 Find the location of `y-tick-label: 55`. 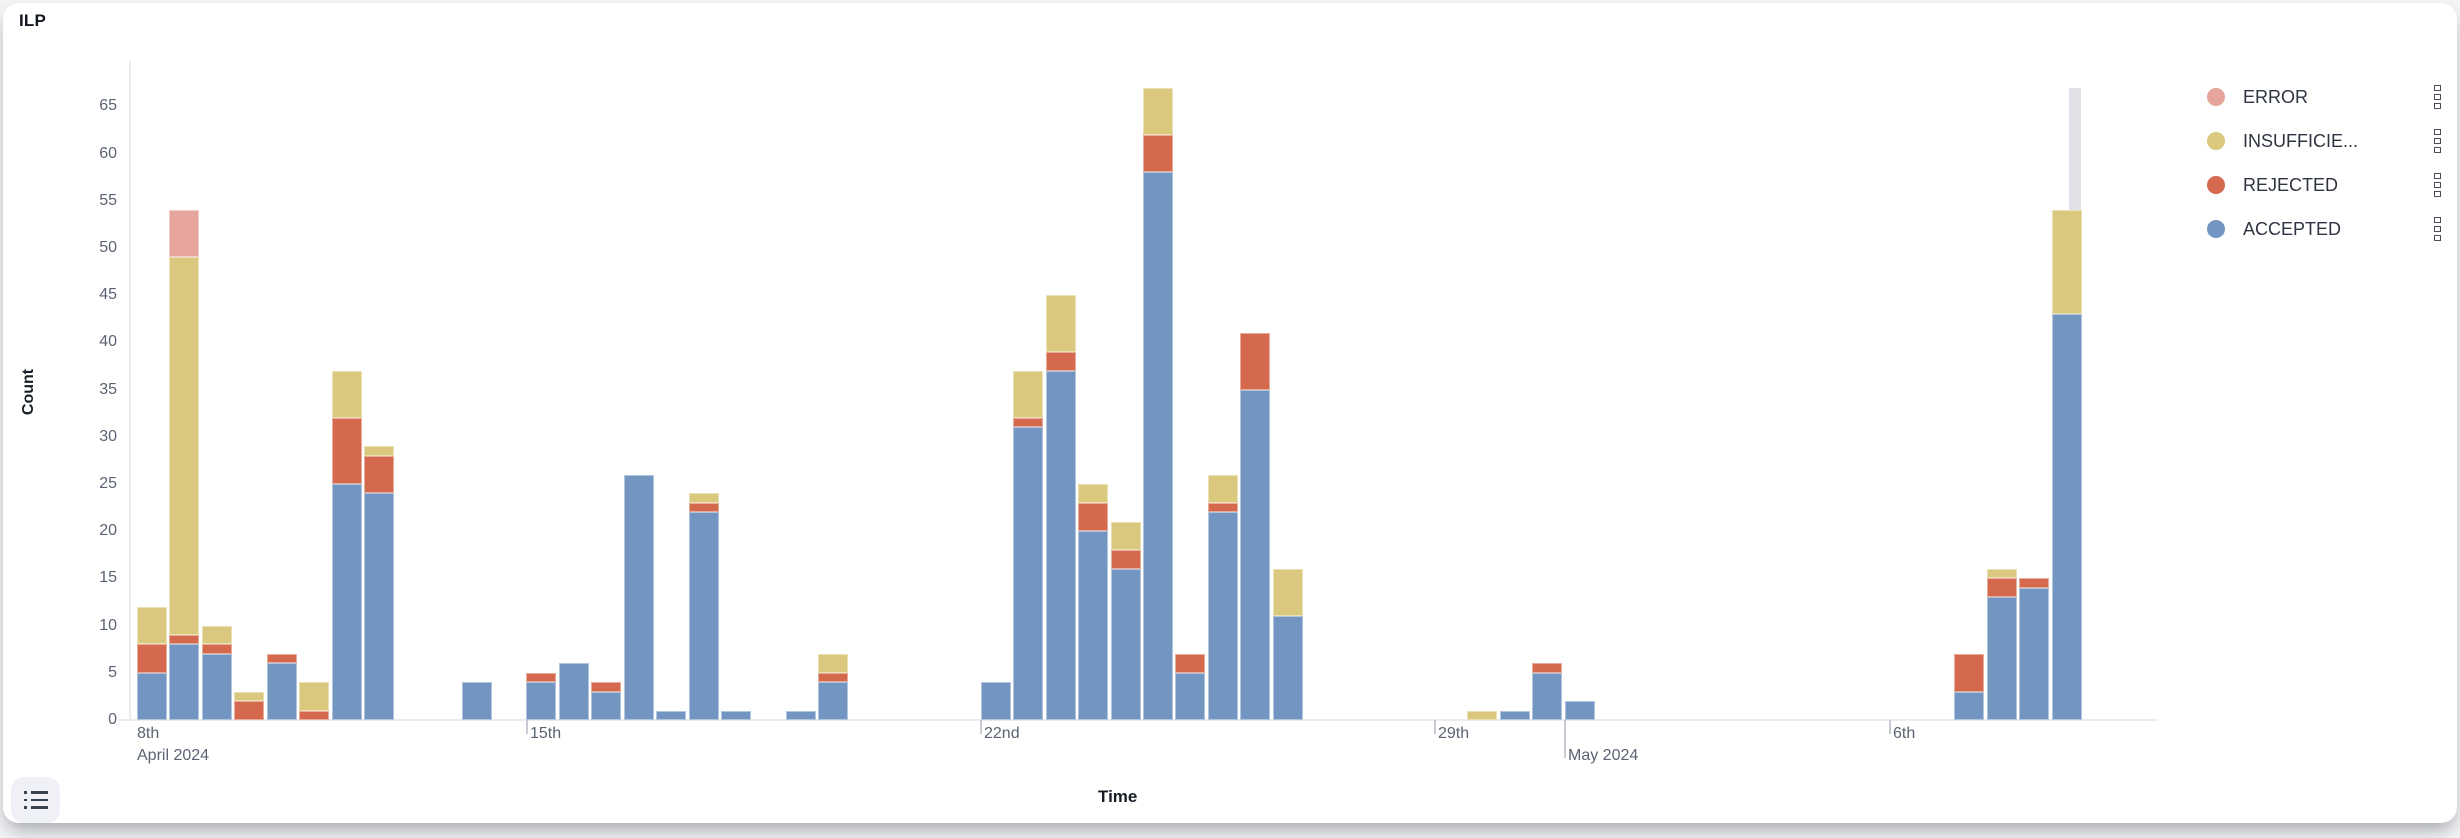

y-tick-label: 55 is located at coordinates (108, 200).